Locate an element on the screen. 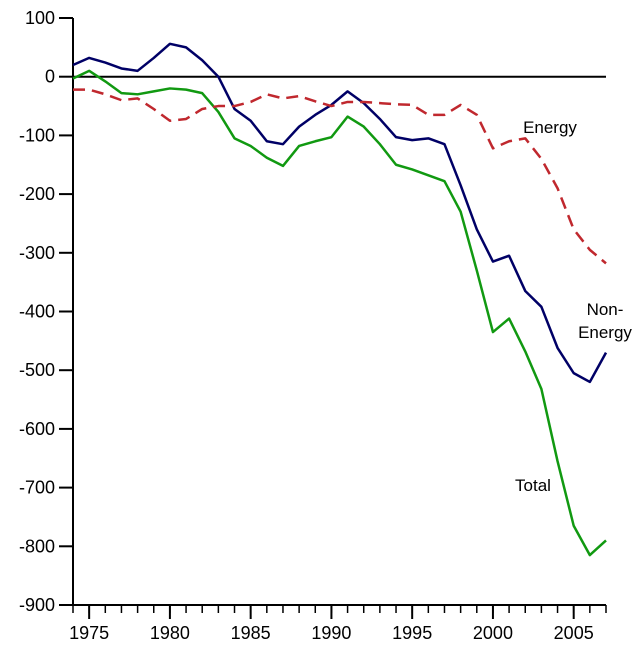  x-tick-label: 2005 is located at coordinates (574, 633).